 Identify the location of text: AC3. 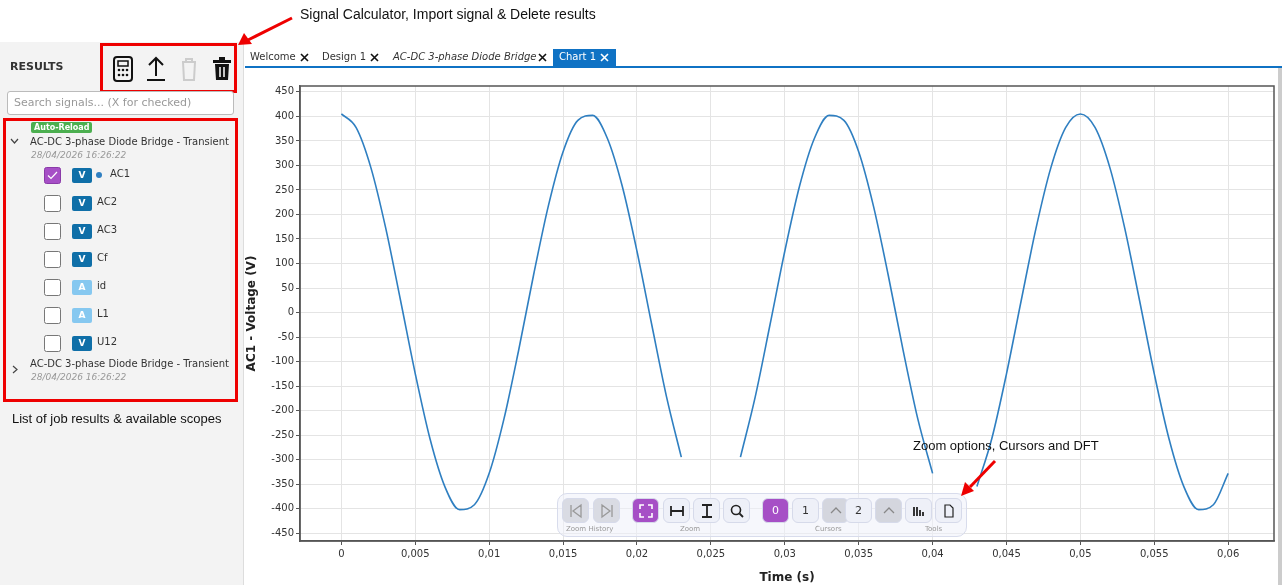
(107, 229).